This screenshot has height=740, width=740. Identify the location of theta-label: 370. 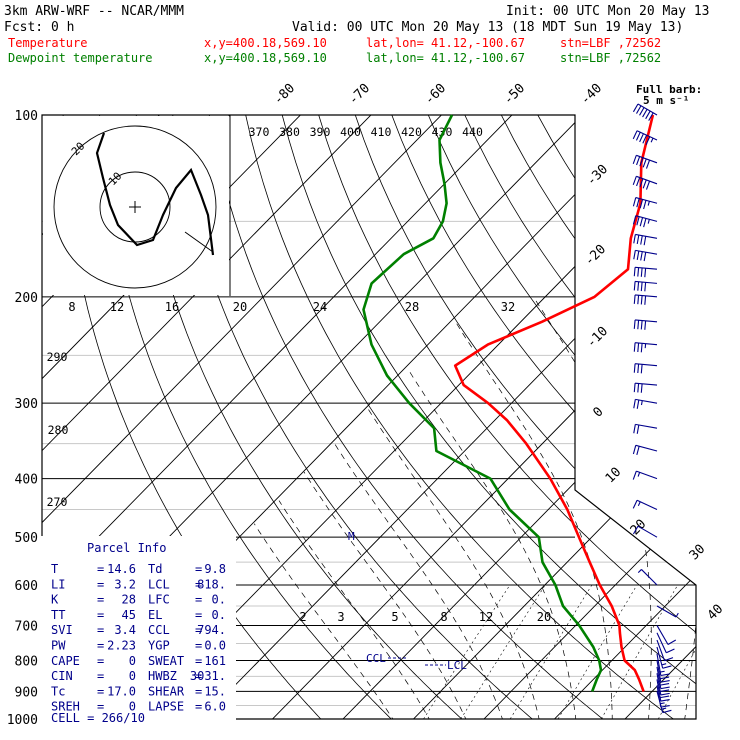
(259, 132).